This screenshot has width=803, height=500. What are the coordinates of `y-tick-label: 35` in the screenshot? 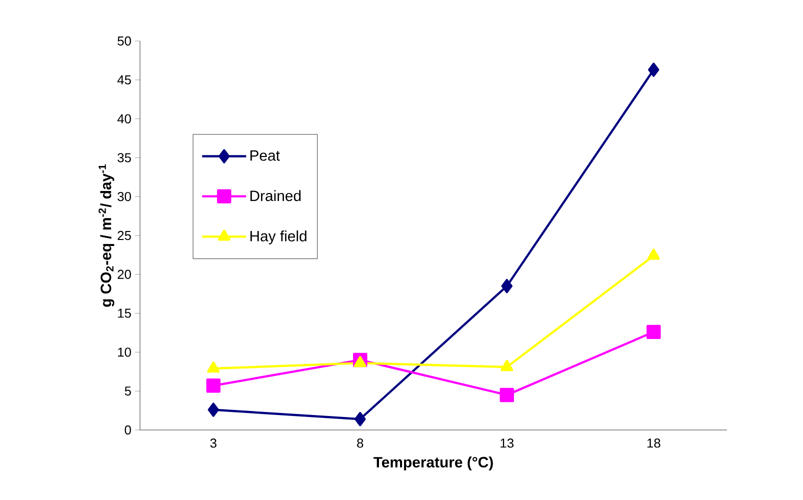 It's located at (124, 157).